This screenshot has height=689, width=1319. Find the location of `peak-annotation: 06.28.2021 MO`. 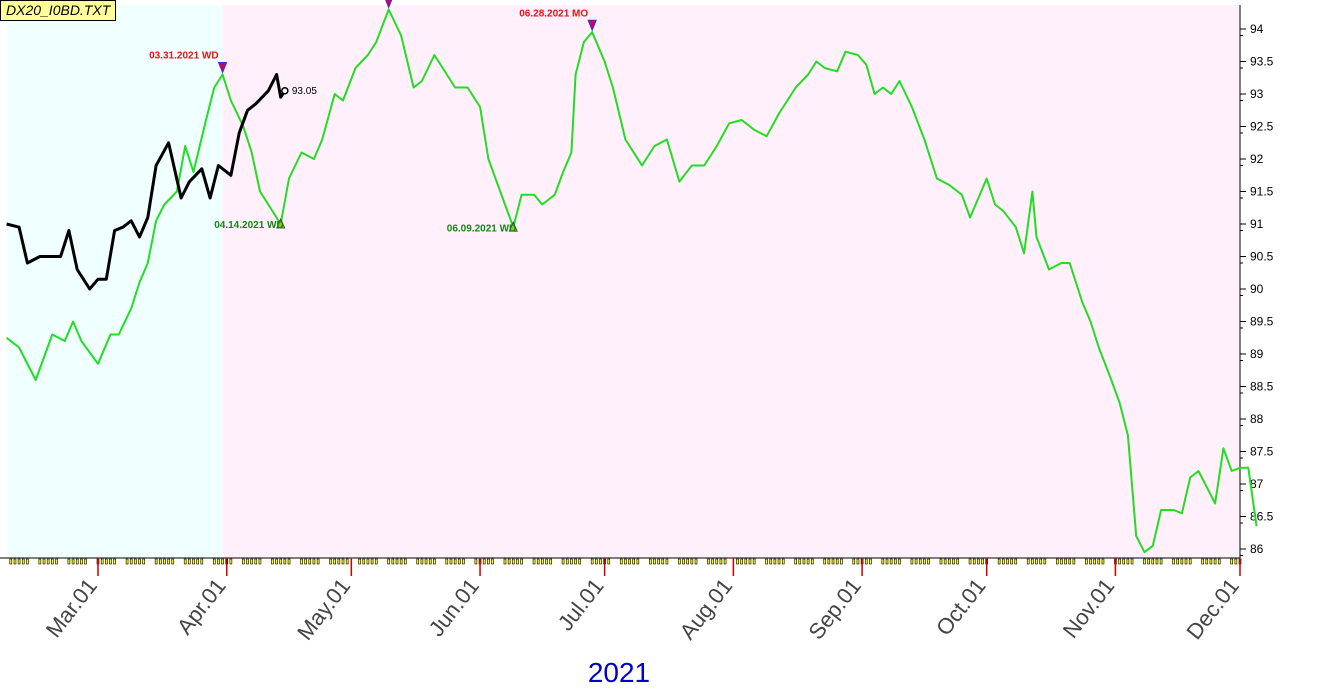

peak-annotation: 06.28.2021 MO is located at coordinates (553, 13).